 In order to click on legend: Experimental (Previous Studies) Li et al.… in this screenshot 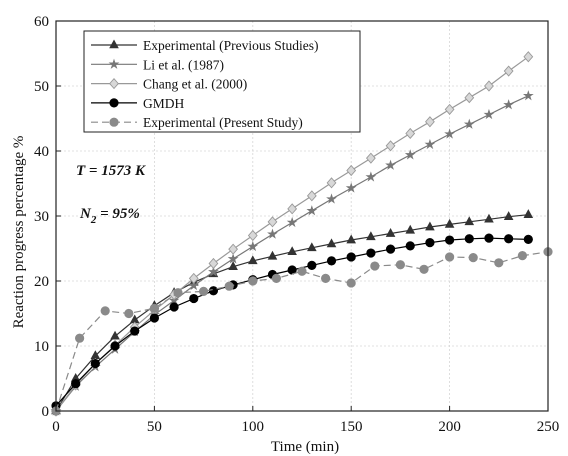, I will do `click(222, 81)`.